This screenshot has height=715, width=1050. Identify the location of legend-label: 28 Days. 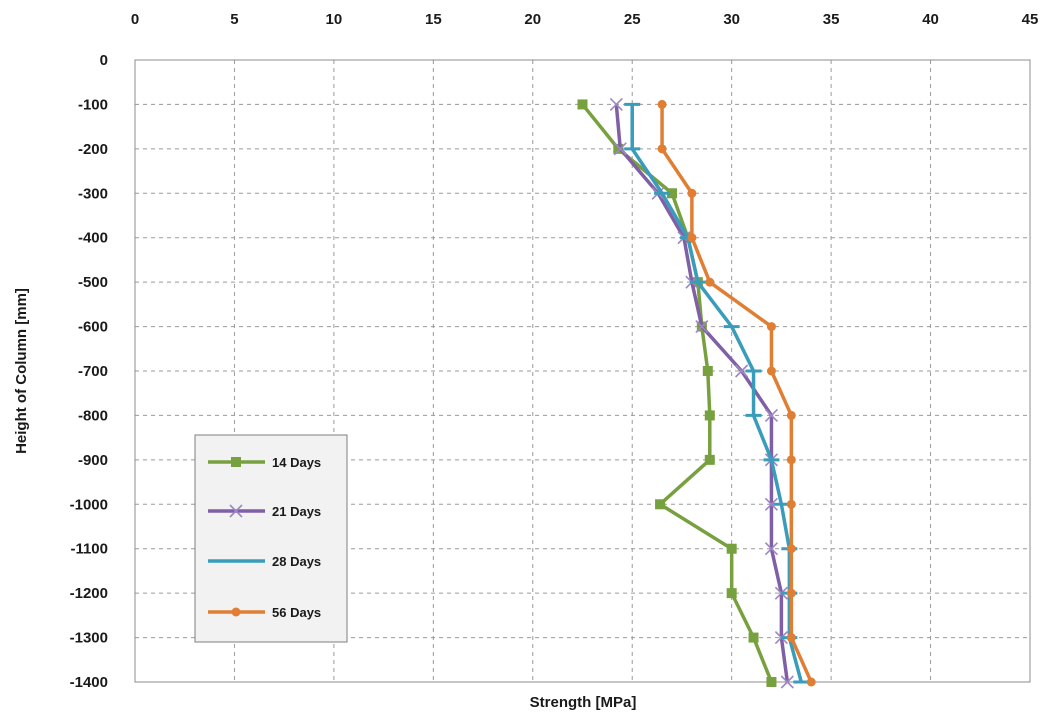
(296, 561).